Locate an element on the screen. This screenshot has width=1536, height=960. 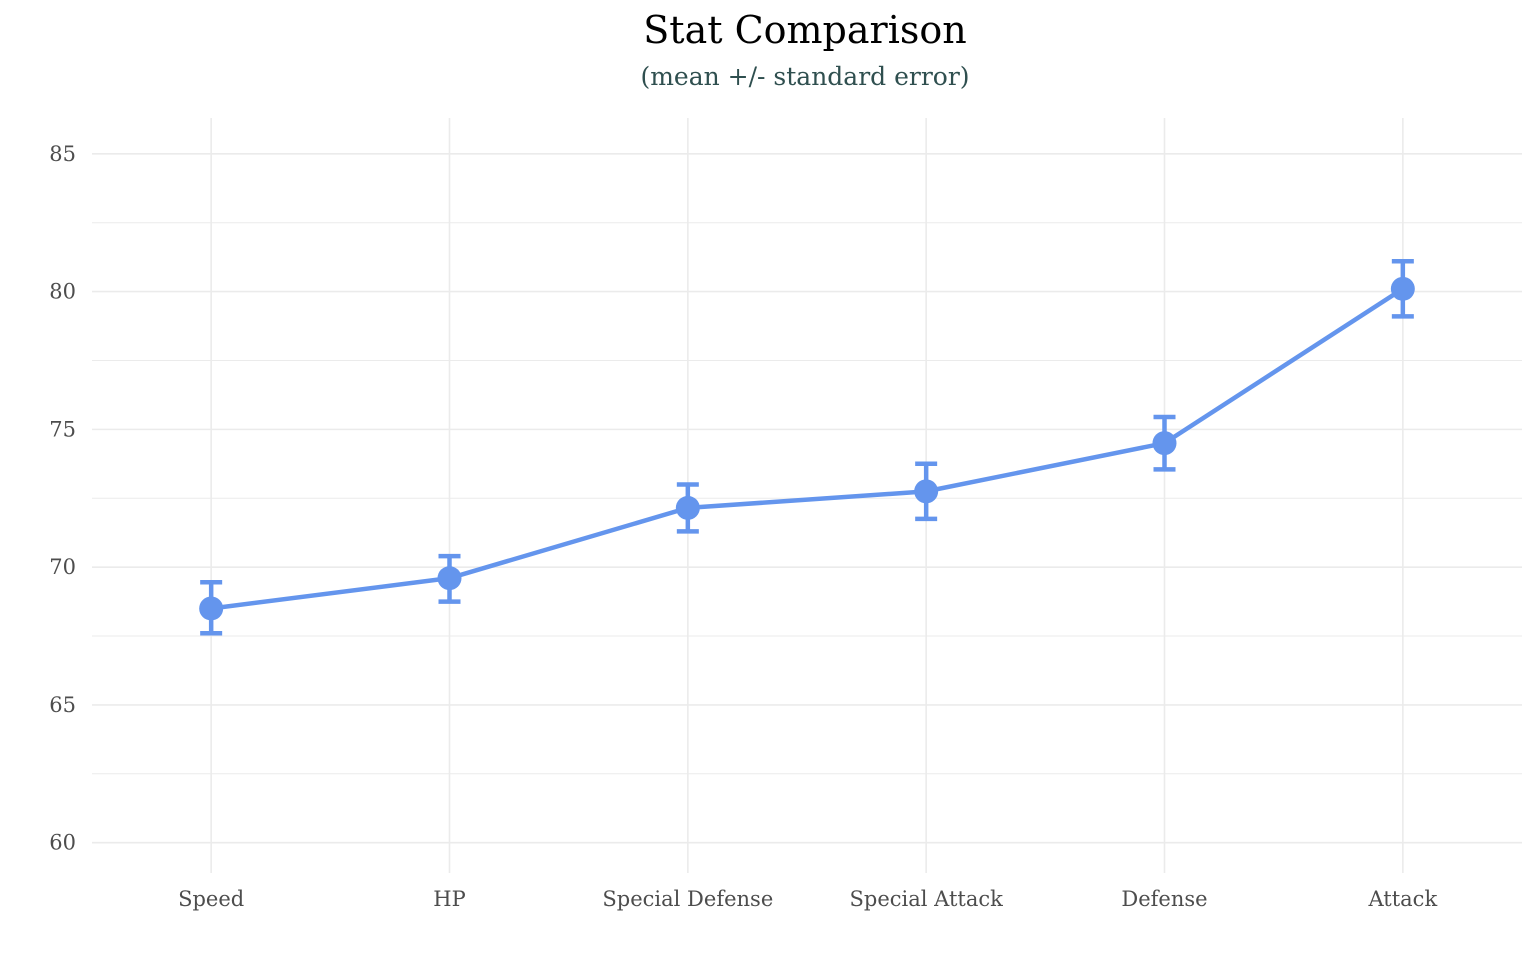
chart-subtitle: (mean +/- standard error) is located at coordinates (805, 76).